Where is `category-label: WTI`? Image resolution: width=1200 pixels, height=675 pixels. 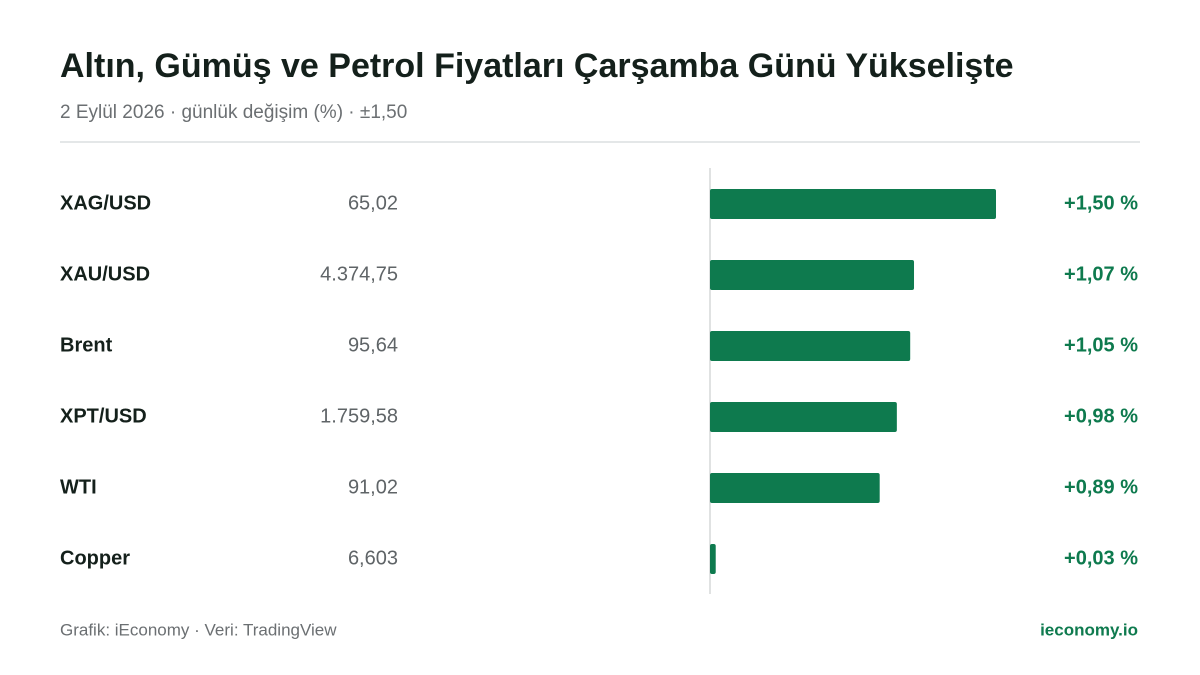 category-label: WTI is located at coordinates (78, 487).